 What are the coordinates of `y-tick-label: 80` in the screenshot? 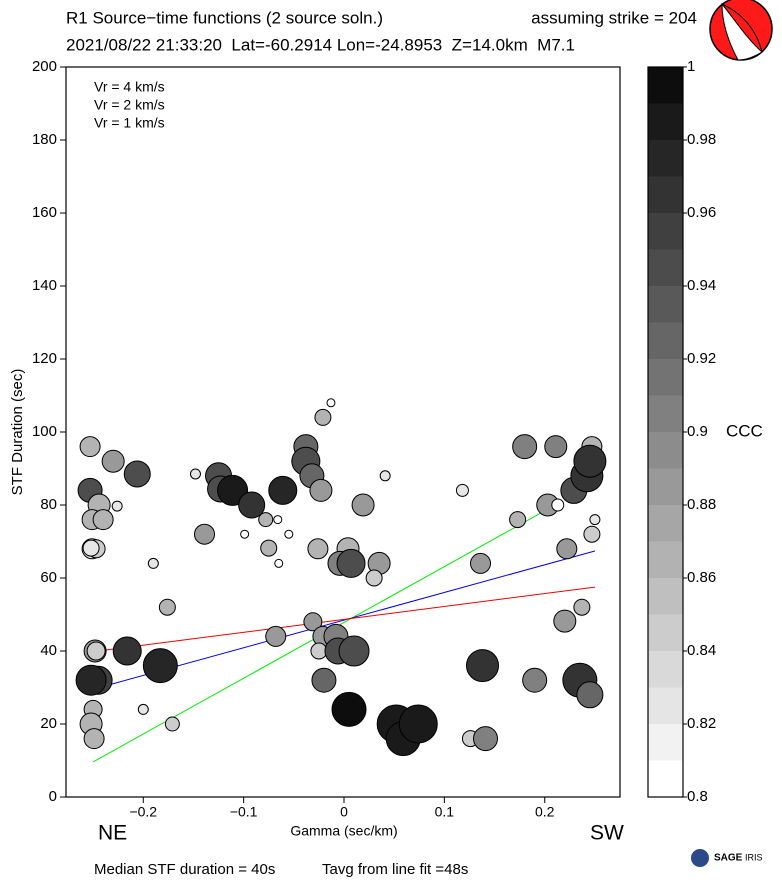 It's located at (48, 504).